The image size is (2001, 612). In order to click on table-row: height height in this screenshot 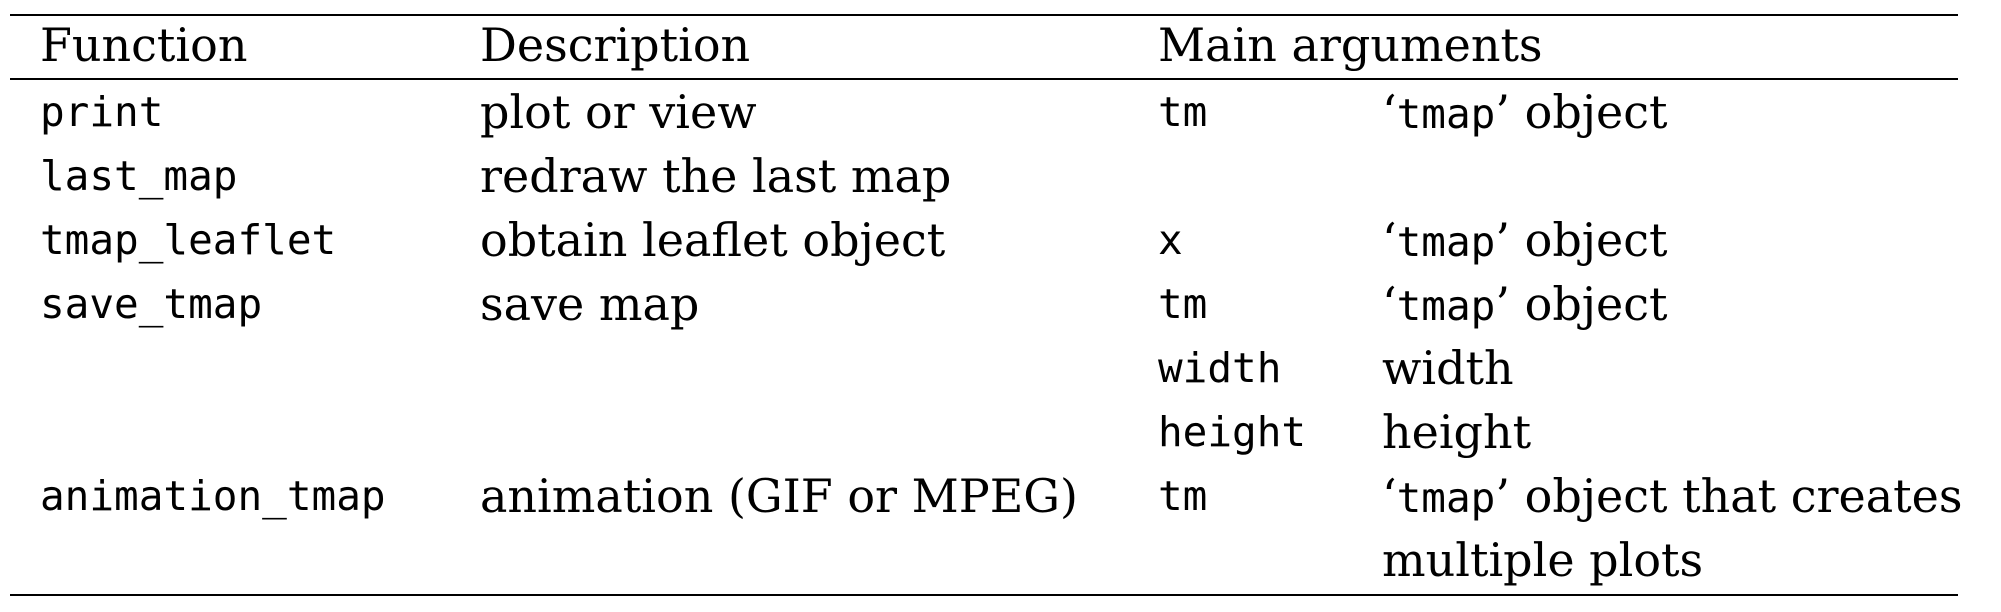, I will do `click(984, 432)`.